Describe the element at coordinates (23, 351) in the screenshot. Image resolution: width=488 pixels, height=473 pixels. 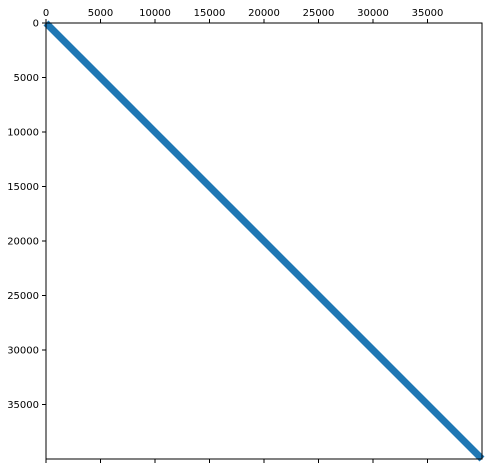
I see `y-tick-label: 30000` at that location.